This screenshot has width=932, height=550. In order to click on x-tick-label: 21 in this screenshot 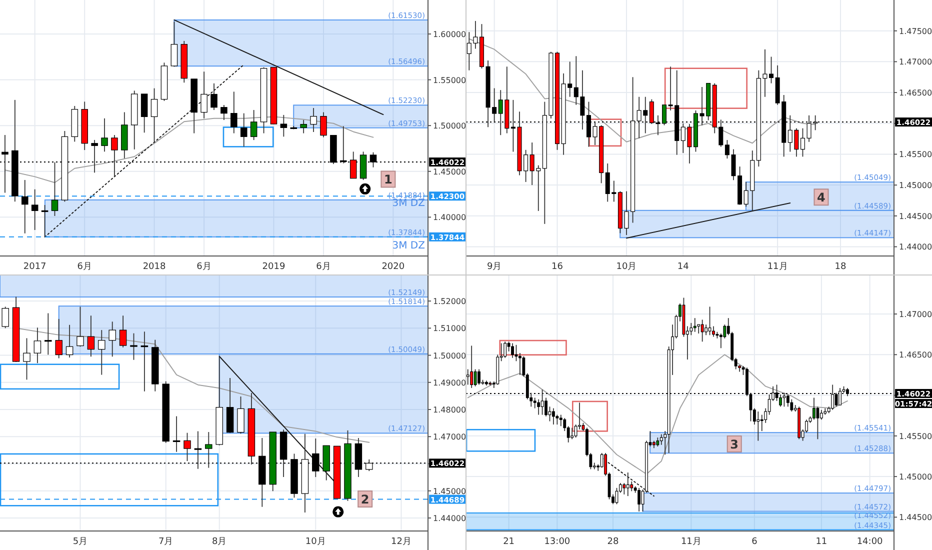, I will do `click(509, 542)`.